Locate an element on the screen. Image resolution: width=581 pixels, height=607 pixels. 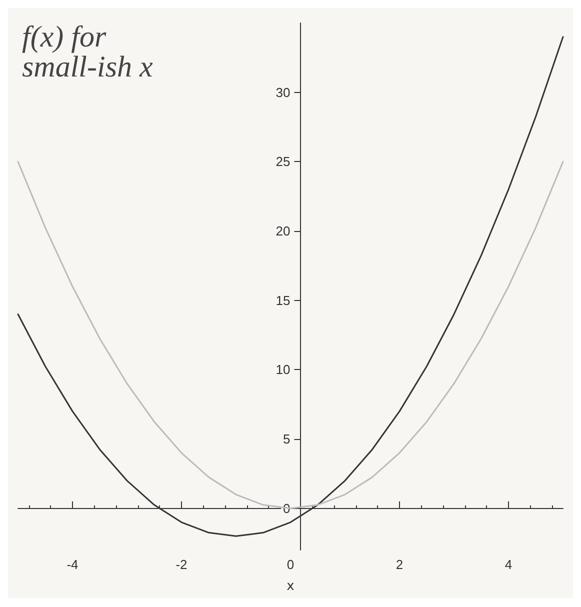
y-tick-label: 20 is located at coordinates (283, 231).